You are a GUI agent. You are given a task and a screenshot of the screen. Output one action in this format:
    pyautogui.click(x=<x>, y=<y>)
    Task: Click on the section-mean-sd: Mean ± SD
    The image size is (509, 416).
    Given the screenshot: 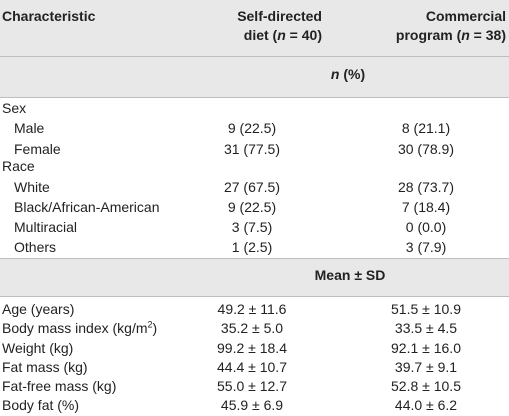 What is the action you would take?
    pyautogui.click(x=350, y=275)
    